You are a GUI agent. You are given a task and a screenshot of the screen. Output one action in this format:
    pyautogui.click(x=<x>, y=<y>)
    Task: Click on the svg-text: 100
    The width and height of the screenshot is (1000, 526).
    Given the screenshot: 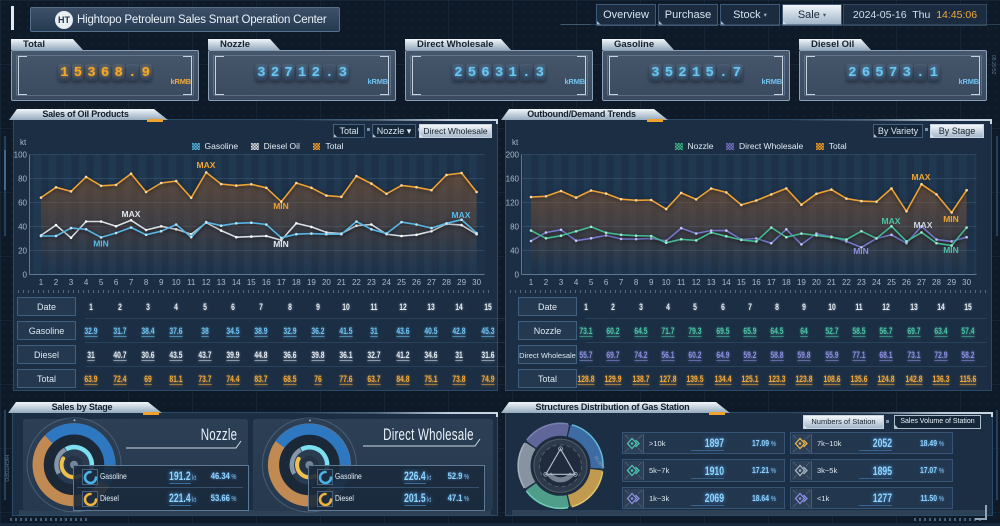 What is the action you would take?
    pyautogui.click(x=21, y=155)
    